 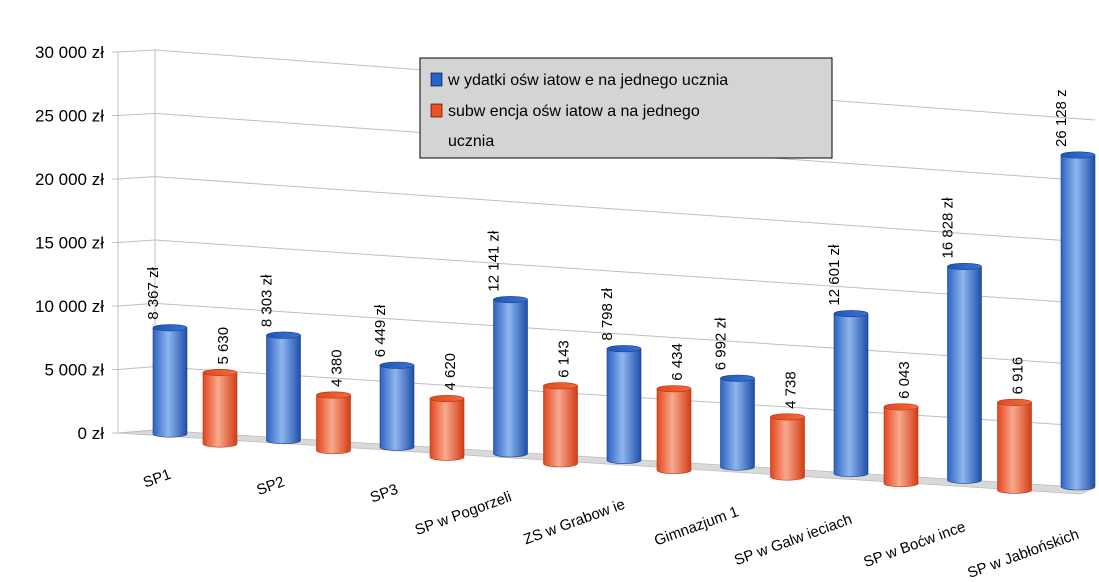 What do you see at coordinates (791, 390) in the screenshot?
I see `data-label: 4 738` at bounding box center [791, 390].